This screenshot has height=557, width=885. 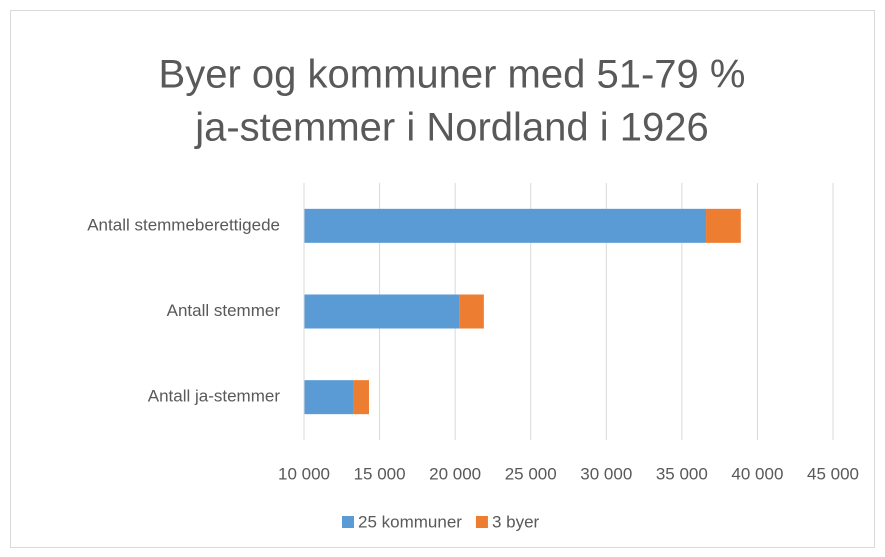 What do you see at coordinates (183, 224) in the screenshot?
I see `y-tick-label: Antall stemmeberettigede` at bounding box center [183, 224].